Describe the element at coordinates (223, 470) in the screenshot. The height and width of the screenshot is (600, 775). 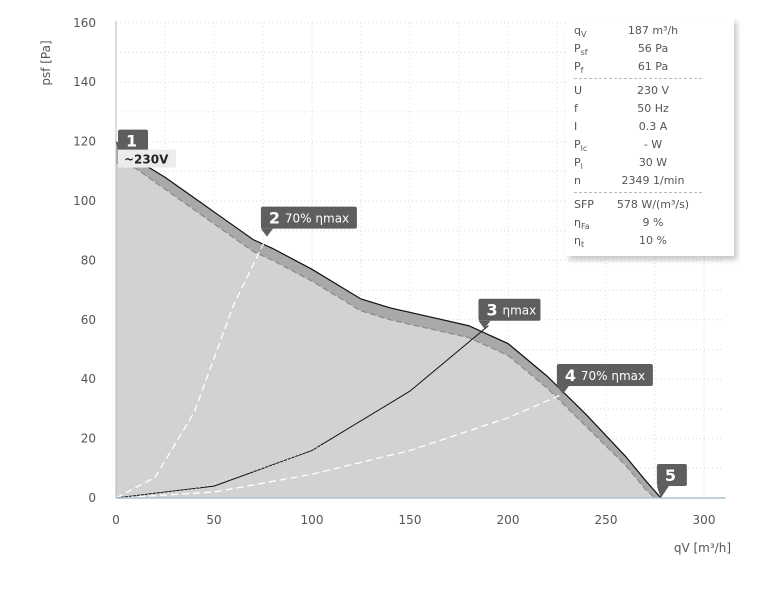
I see `system-curve-max-dots` at that location.